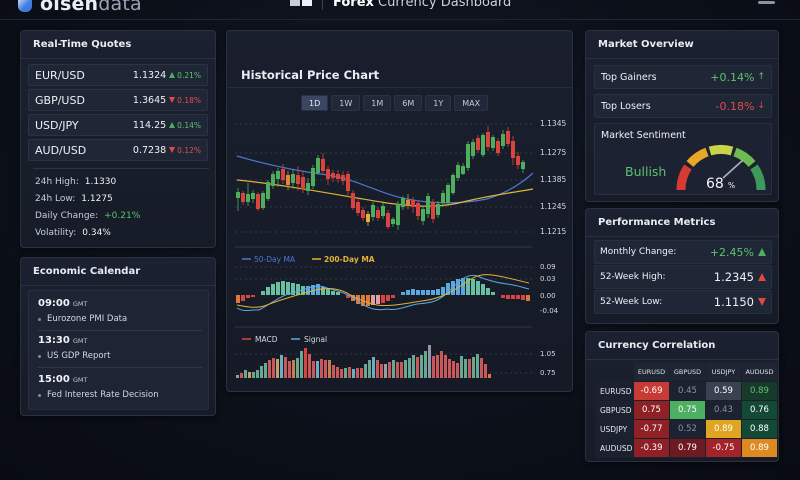 This screenshot has height=480, width=800. I want to click on candles, so click(380, 178).